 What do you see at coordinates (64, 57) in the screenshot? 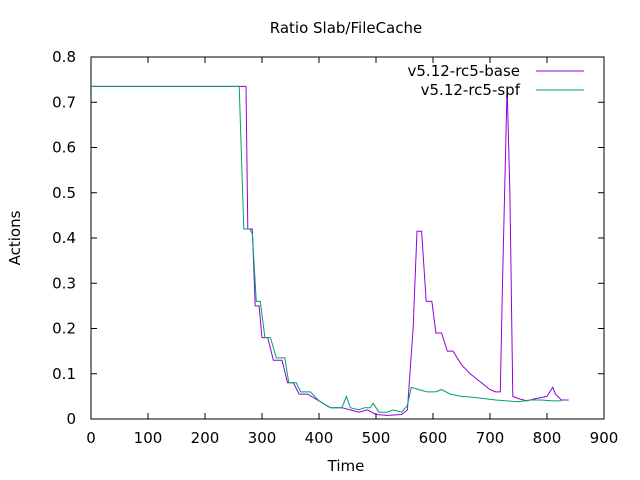
I see `y-tick-label: 0.8` at bounding box center [64, 57].